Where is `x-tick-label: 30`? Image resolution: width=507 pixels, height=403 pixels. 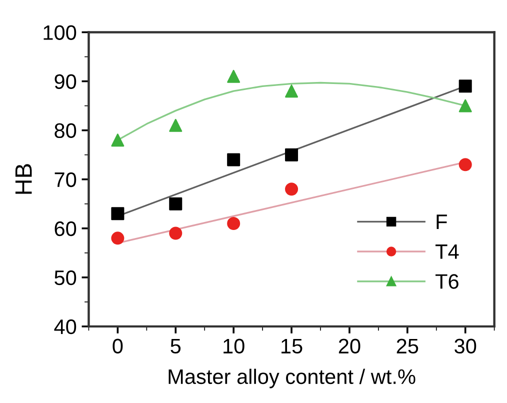
x-tick-label: 30 is located at coordinates (465, 346).